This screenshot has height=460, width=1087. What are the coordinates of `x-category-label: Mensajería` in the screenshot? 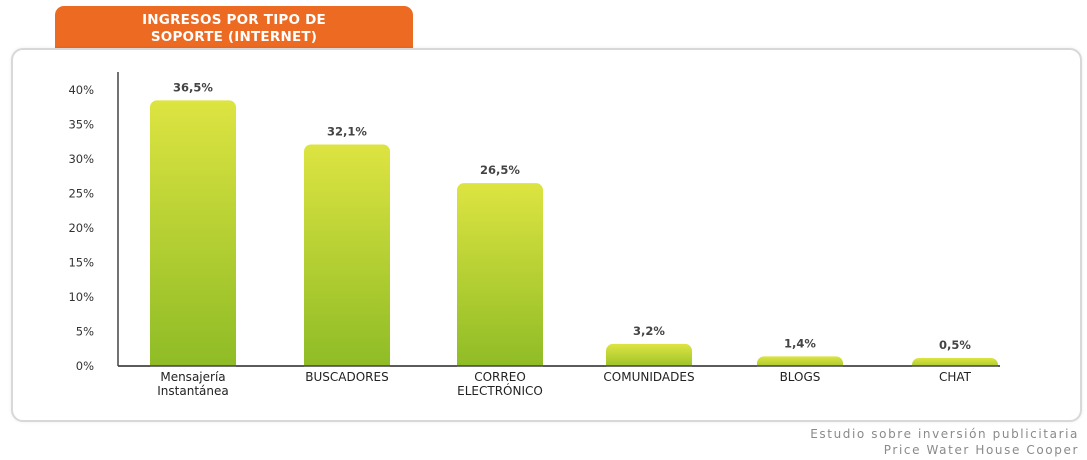 It's located at (192, 377).